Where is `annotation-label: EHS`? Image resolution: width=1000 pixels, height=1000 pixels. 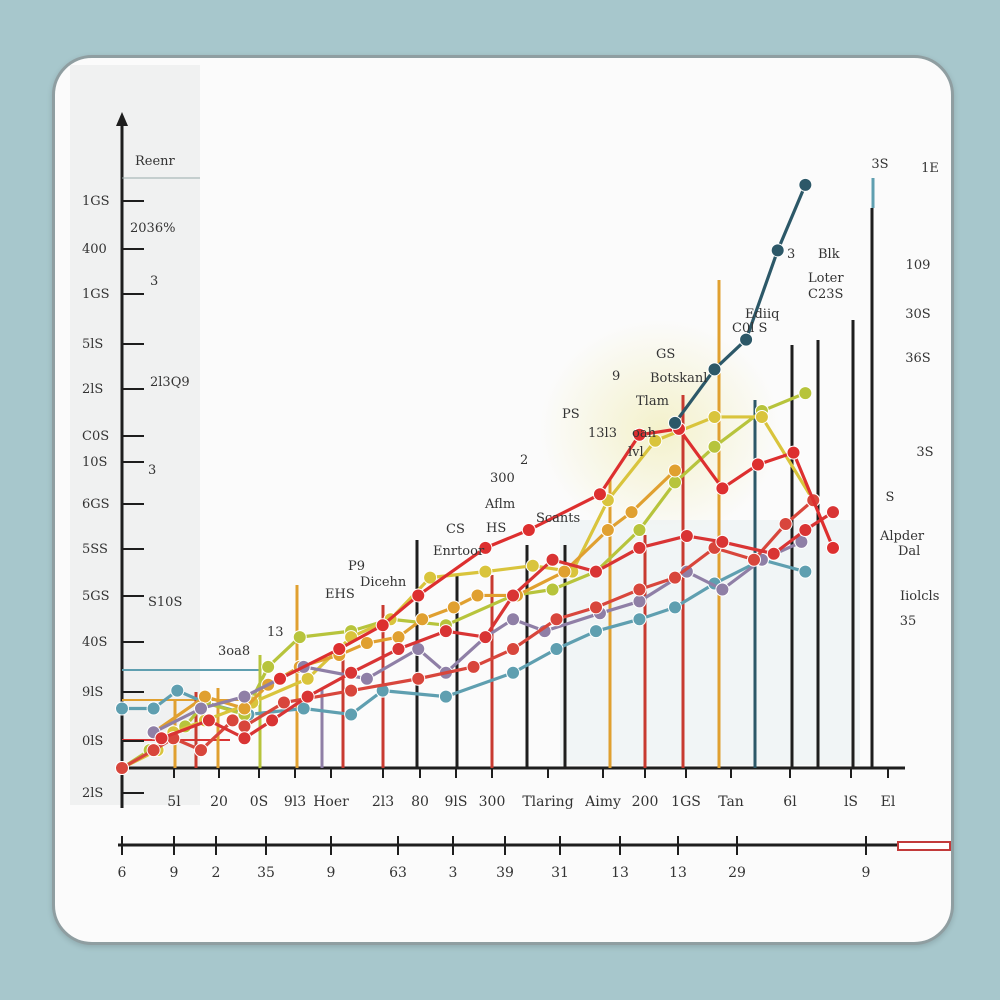
annotation-label: EHS is located at coordinates (340, 594).